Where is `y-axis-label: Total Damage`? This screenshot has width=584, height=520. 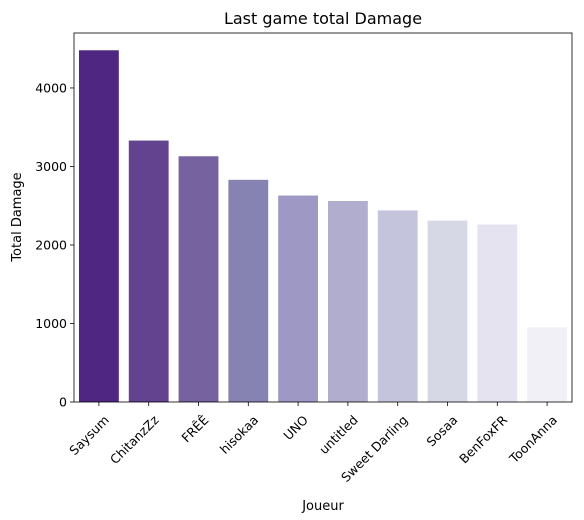 y-axis-label: Total Damage is located at coordinates (17, 217).